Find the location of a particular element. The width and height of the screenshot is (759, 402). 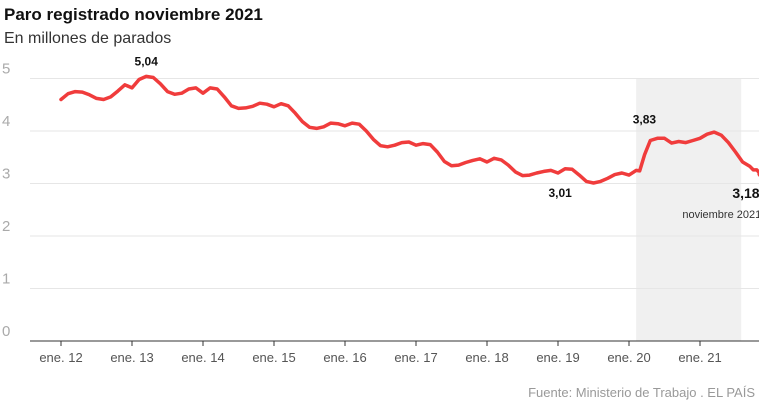

source-note: Fuente: Ministerio de Trabajo . EL PAÍS is located at coordinates (641, 392).